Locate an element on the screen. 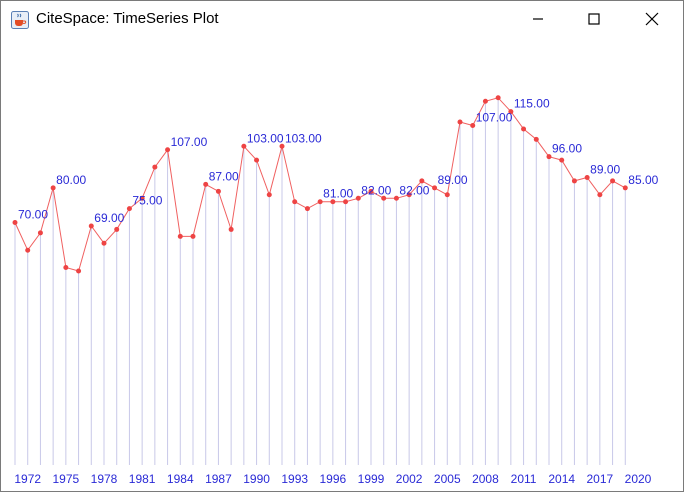 This screenshot has height=492, width=684. java-coffee-cup-icon is located at coordinates (20, 20).